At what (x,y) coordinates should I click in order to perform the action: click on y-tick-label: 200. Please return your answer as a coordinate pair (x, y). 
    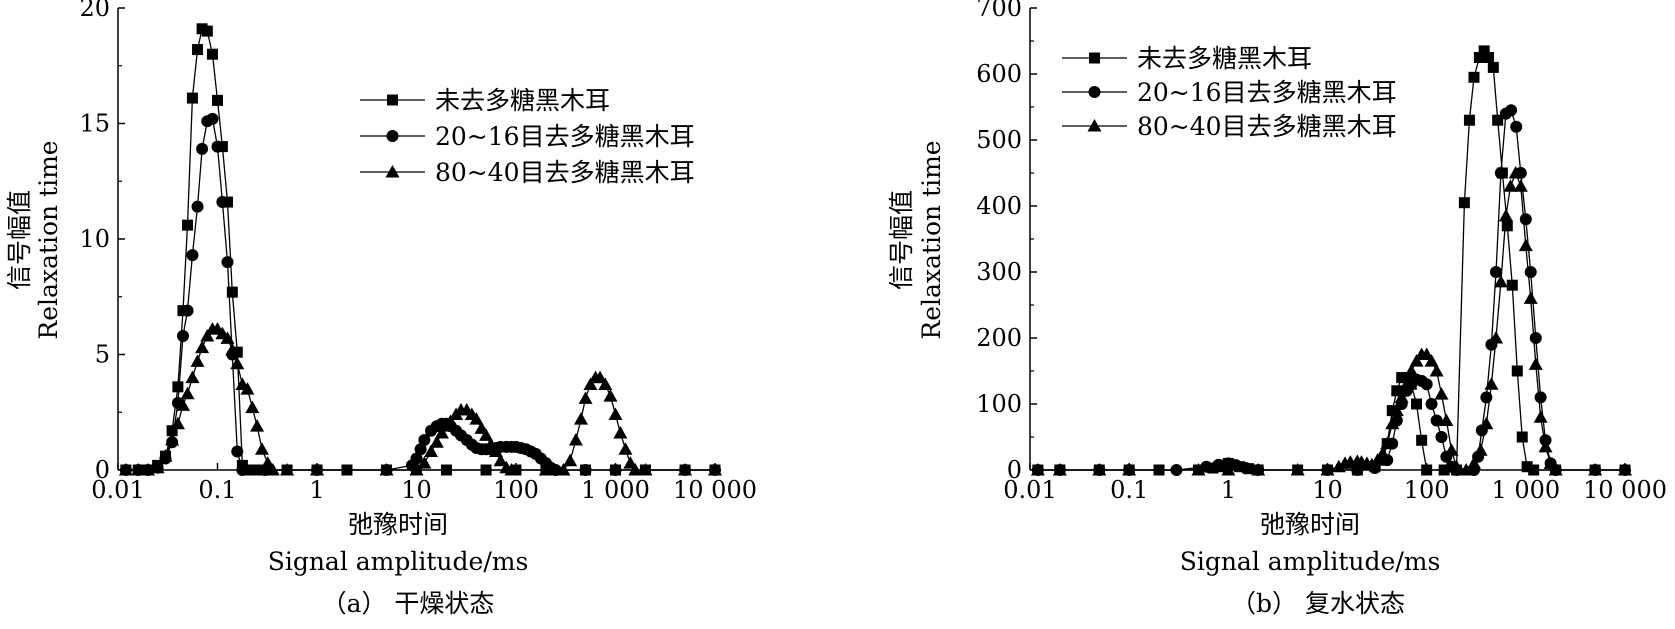
    Looking at the image, I should click on (999, 338).